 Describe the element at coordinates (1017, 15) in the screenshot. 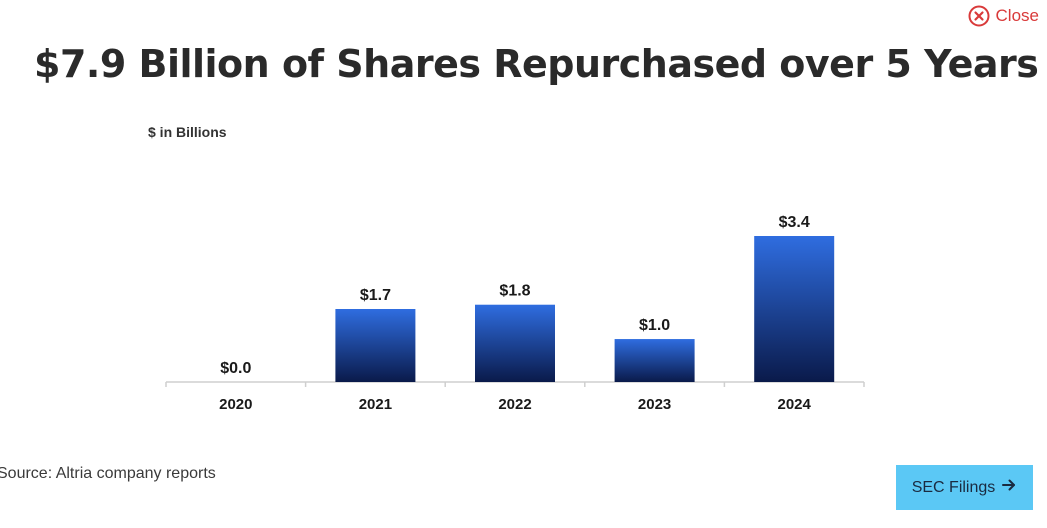

I see `close-label: Close` at that location.